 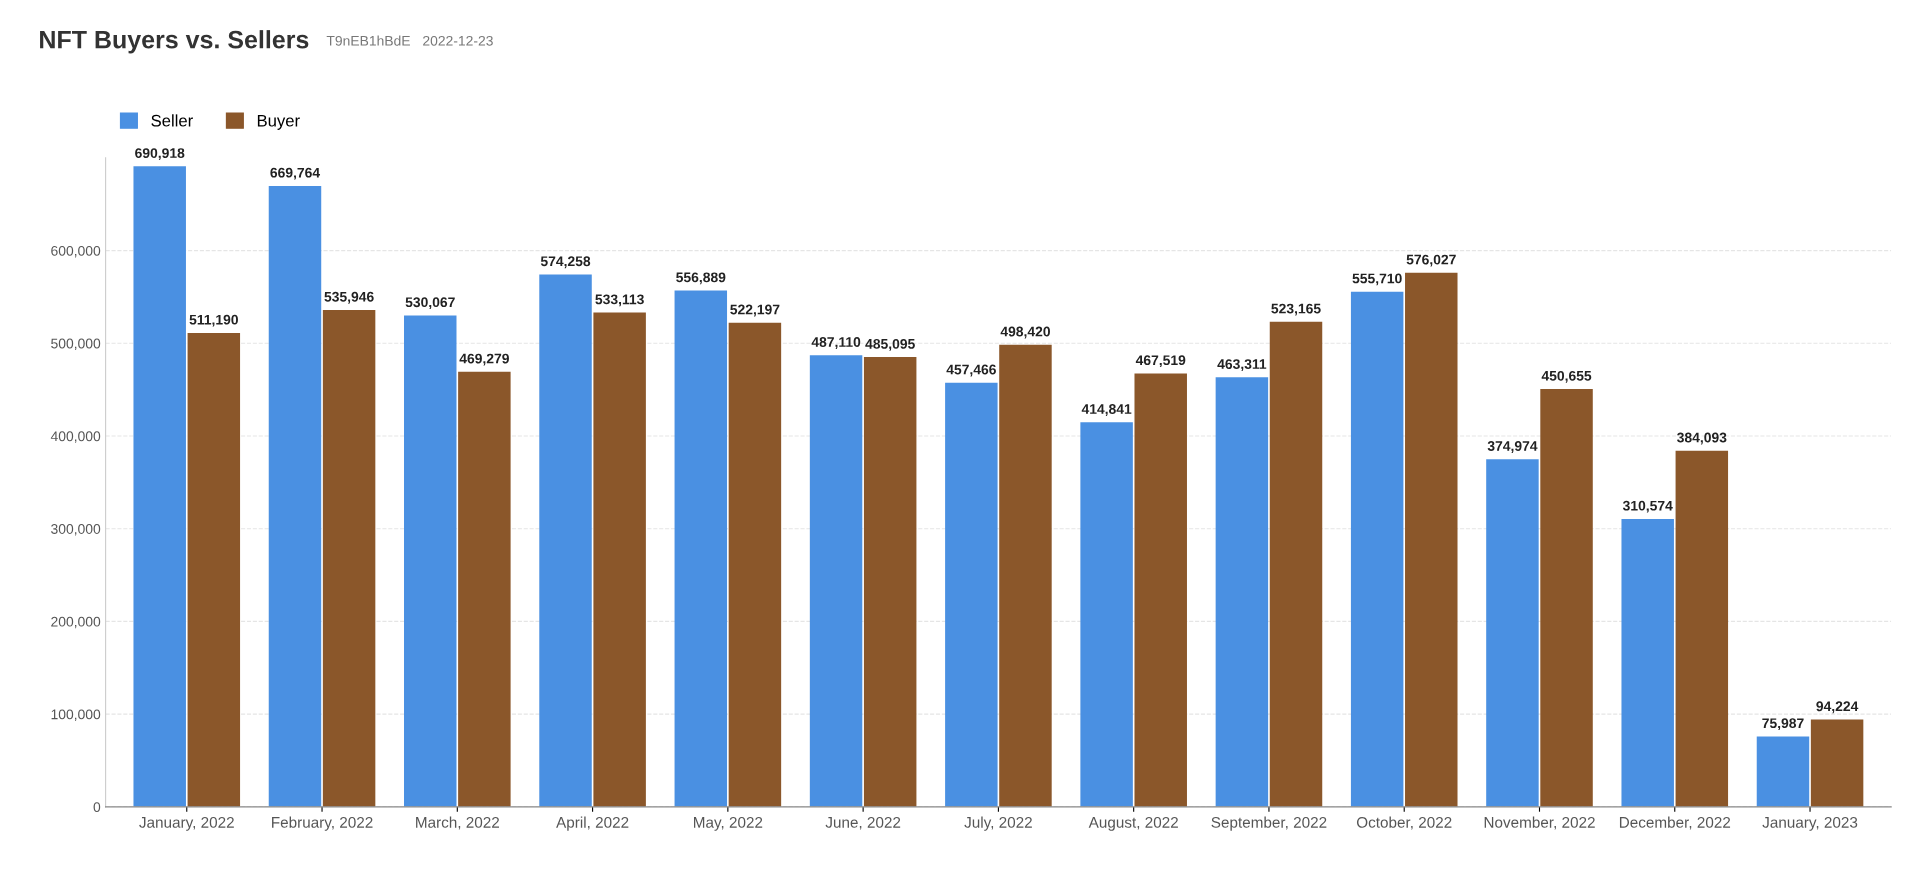 What do you see at coordinates (863, 823) in the screenshot?
I see `x-tick-label: June, 2022` at bounding box center [863, 823].